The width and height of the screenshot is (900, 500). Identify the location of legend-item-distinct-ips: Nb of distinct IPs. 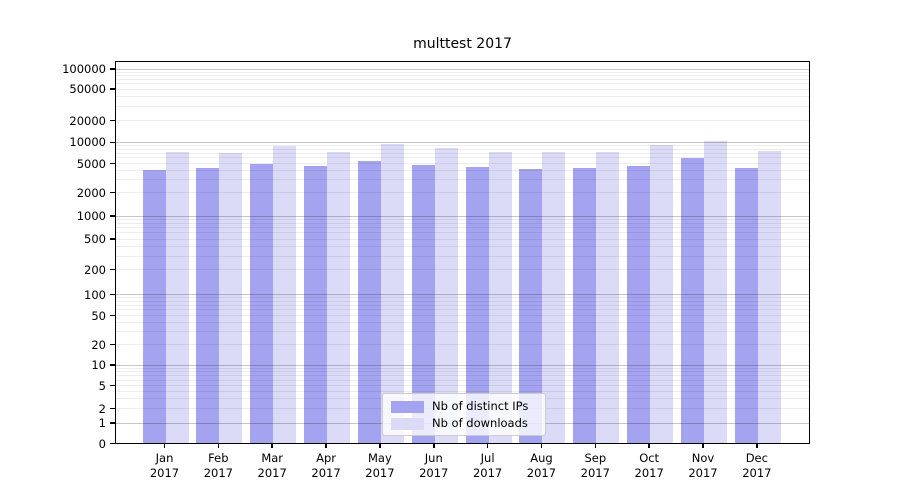
(464, 406).